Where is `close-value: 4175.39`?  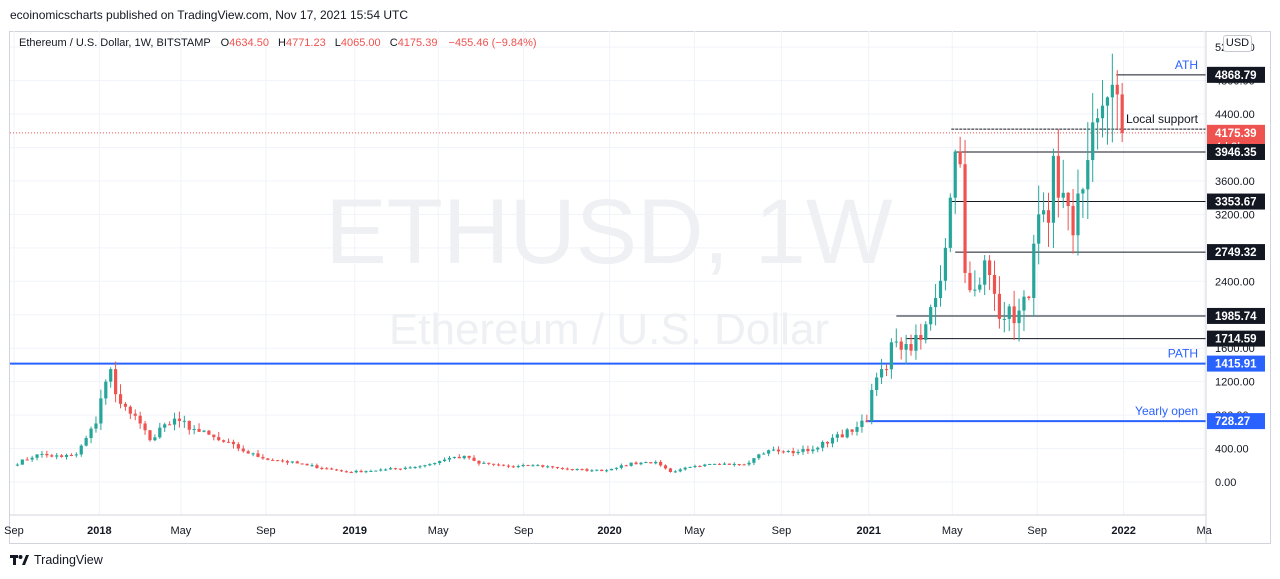 close-value: 4175.39 is located at coordinates (418, 43).